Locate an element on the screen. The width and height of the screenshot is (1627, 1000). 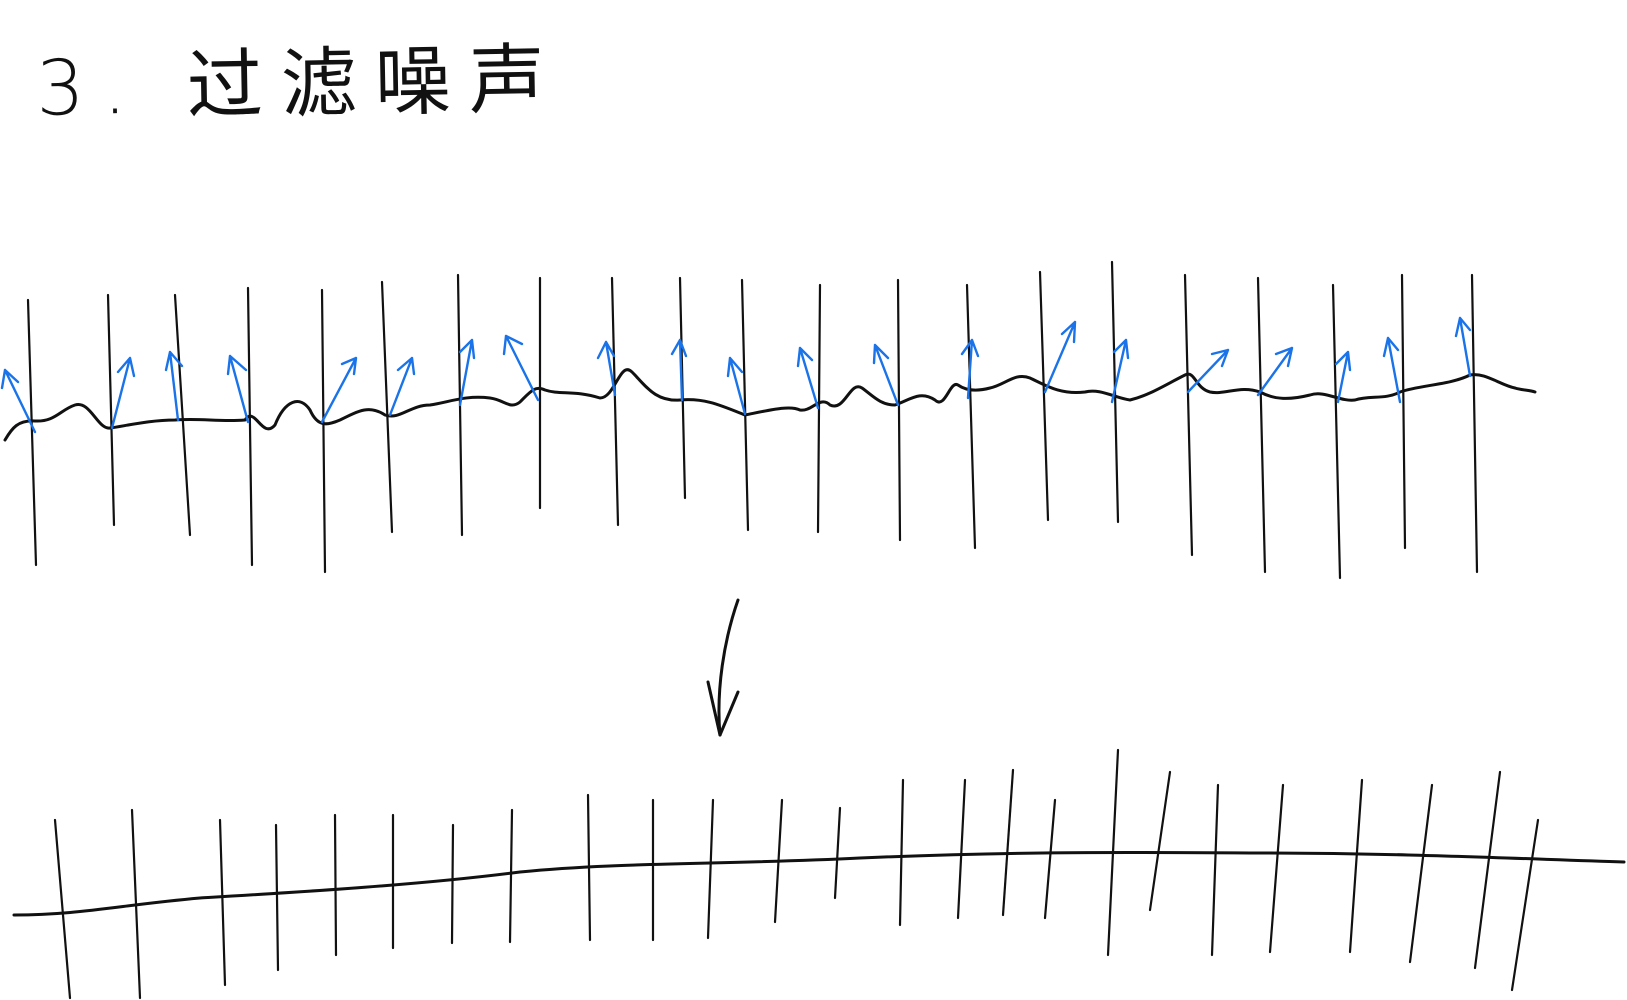
normal-arrows is located at coordinates (736, 375).